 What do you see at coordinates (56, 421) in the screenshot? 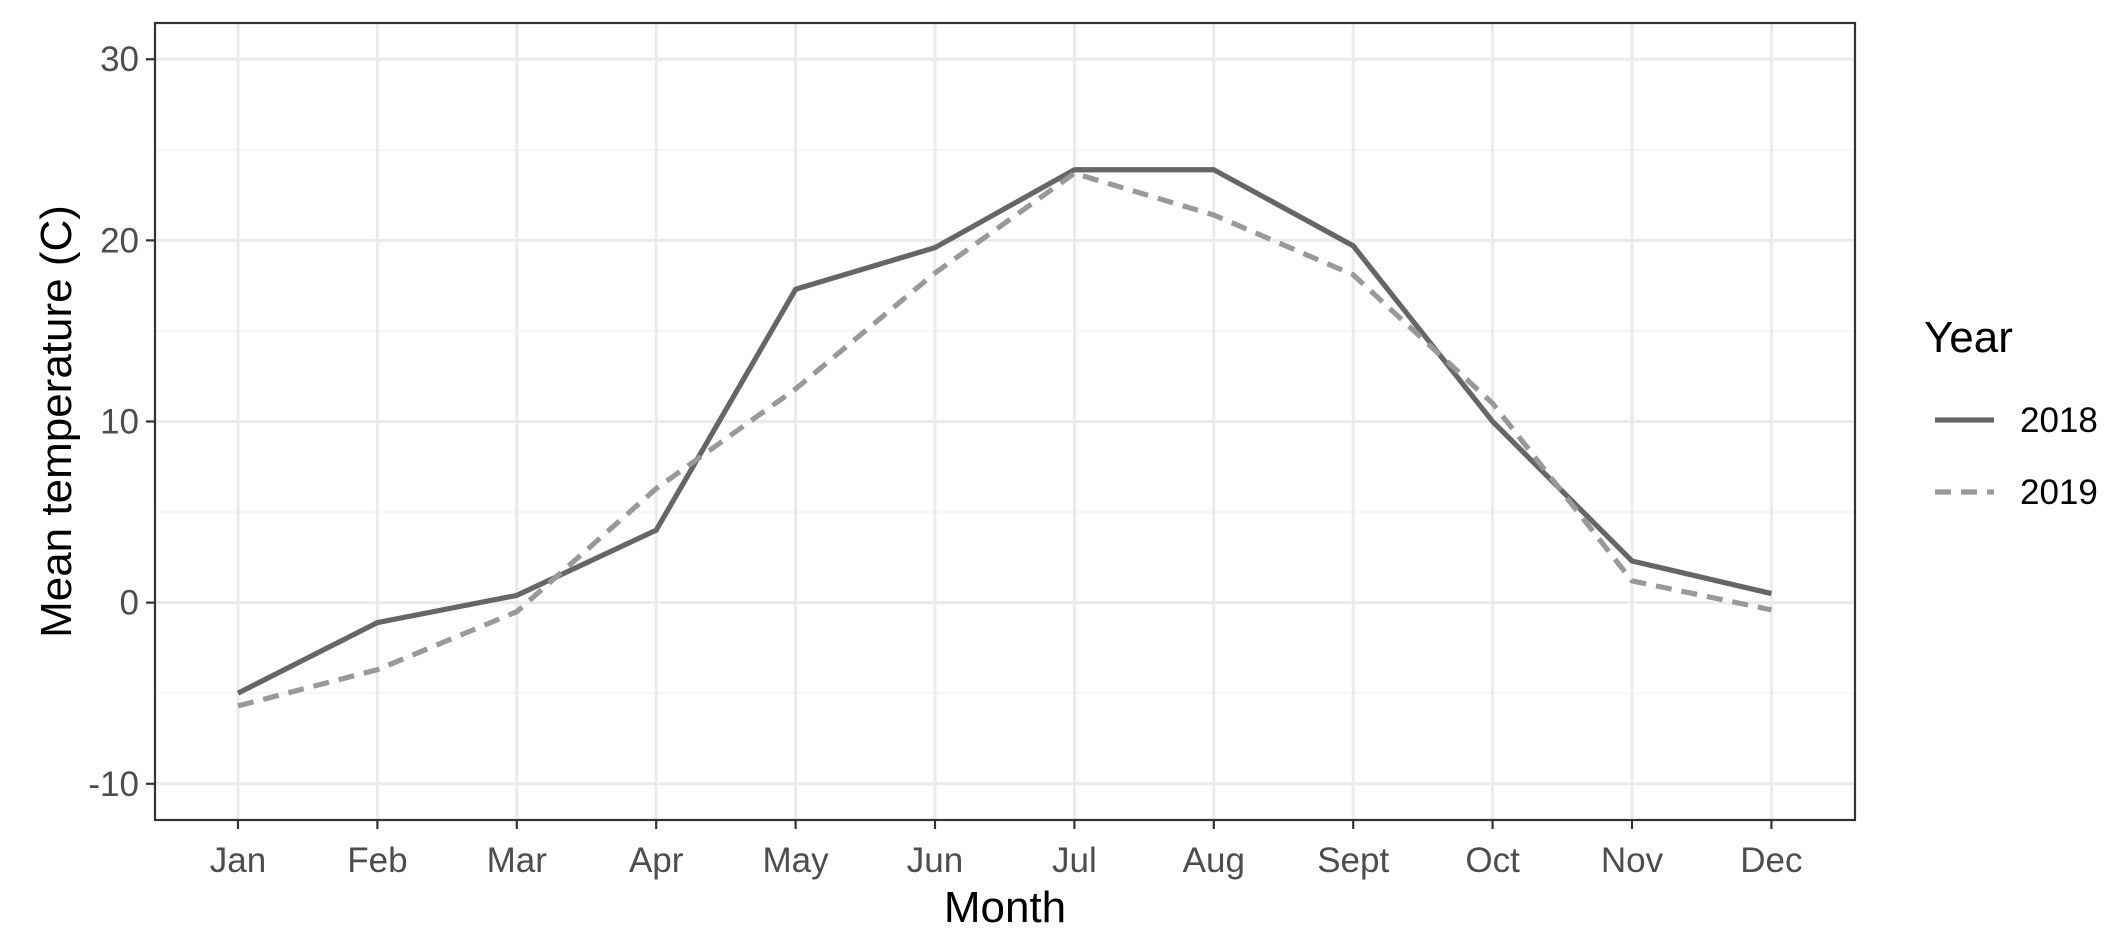
I see `y-axis-title: Mean temperature (C)` at bounding box center [56, 421].